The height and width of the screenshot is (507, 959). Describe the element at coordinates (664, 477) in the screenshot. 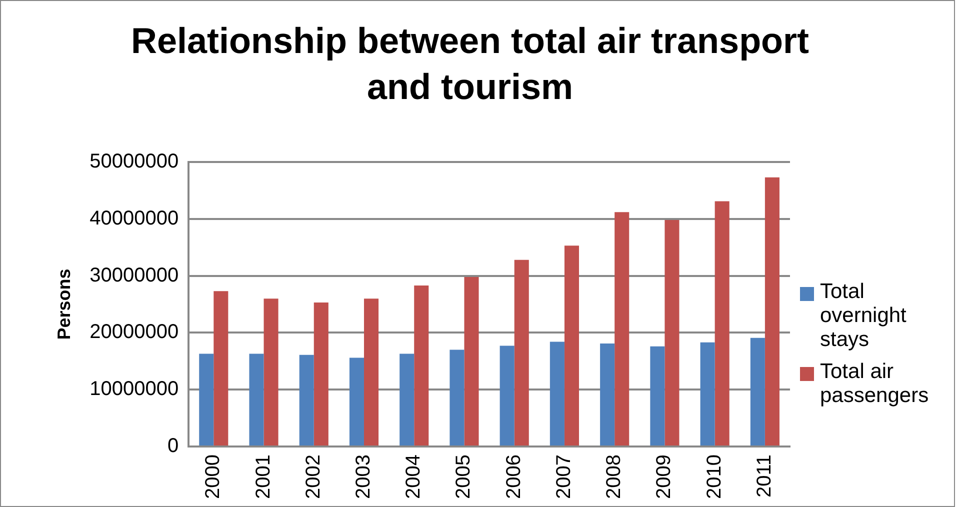

I see `x-tick-label: 2009` at that location.